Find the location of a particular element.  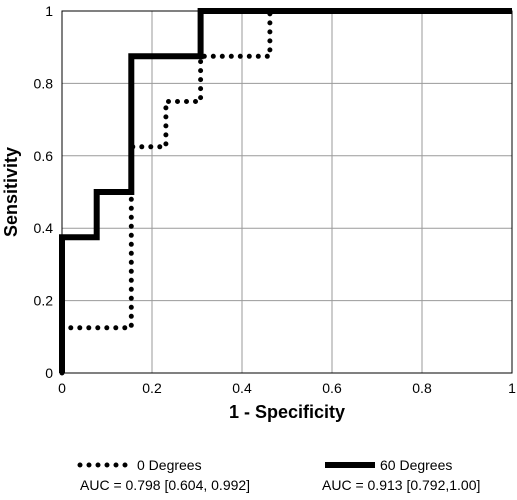

x-tick-label: 0.4 is located at coordinates (242, 388).